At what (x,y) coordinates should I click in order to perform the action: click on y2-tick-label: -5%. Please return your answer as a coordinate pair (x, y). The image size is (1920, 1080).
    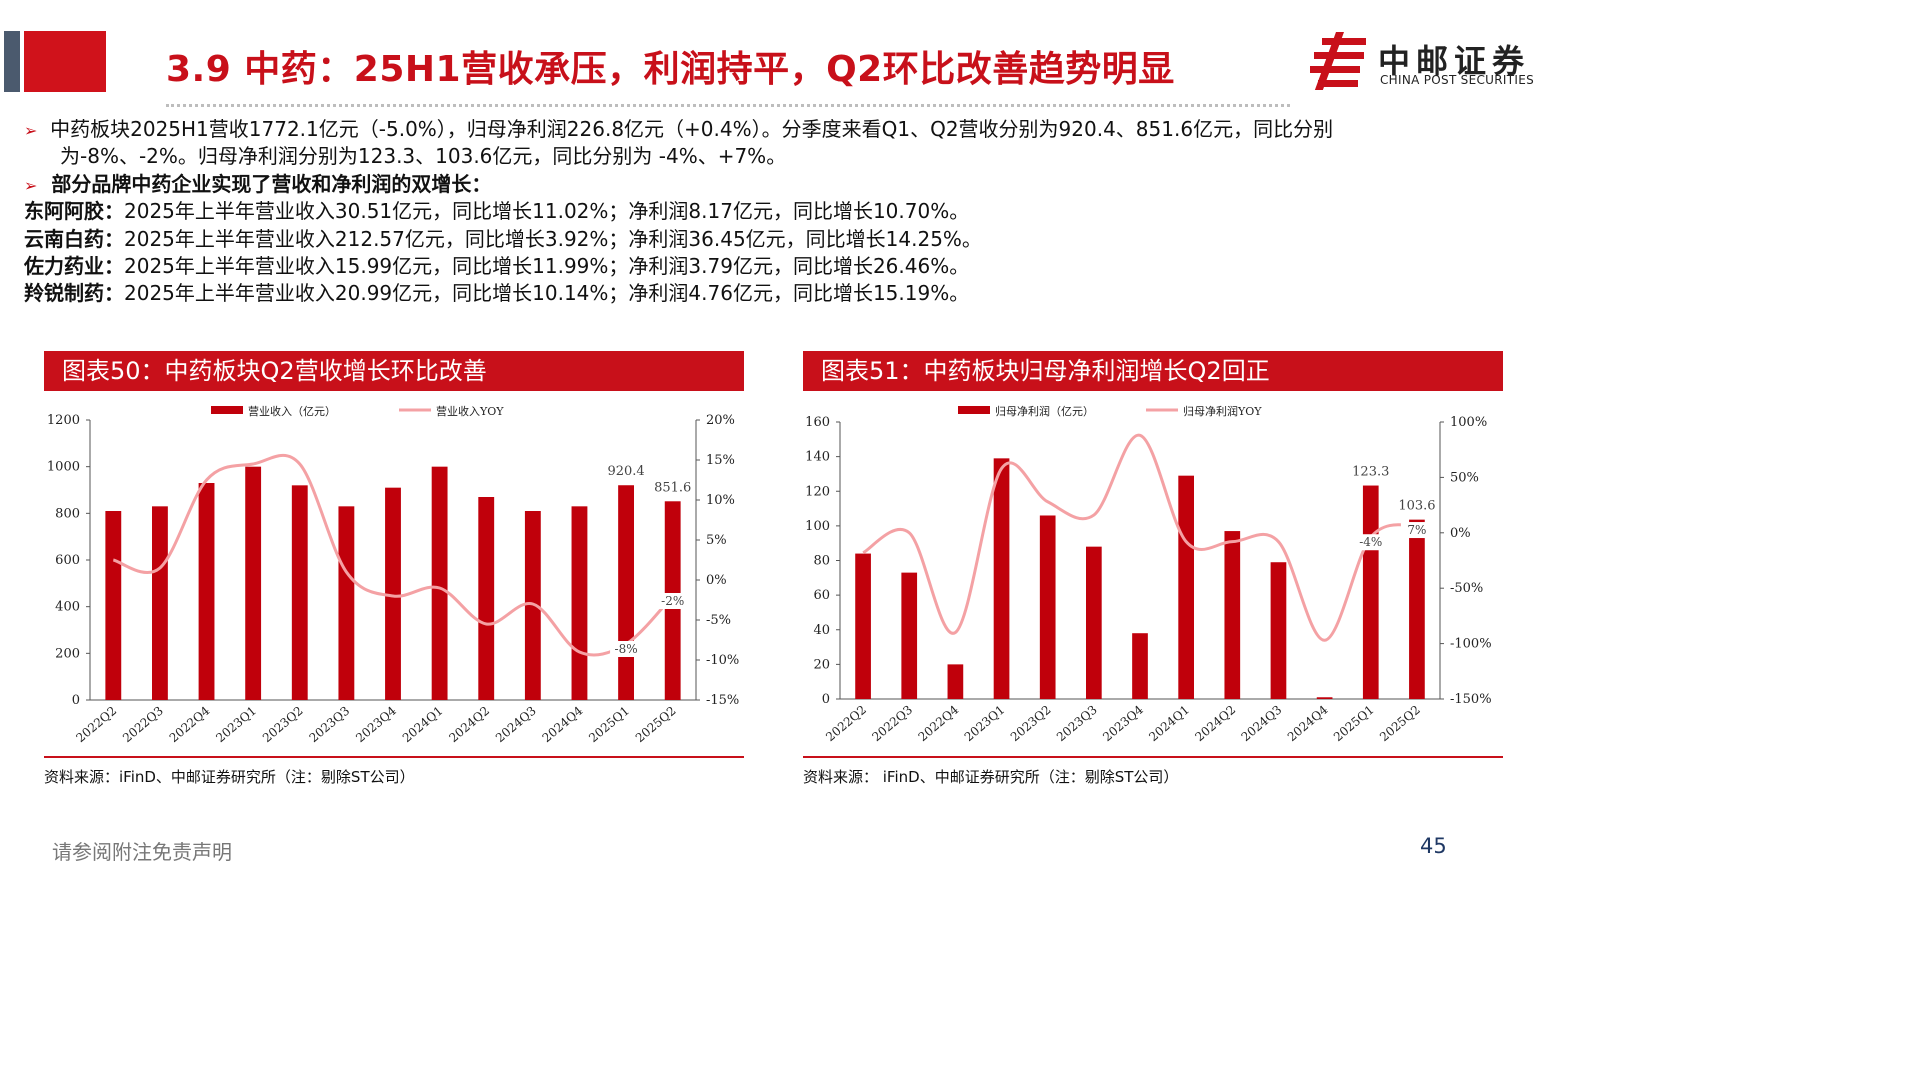
    Looking at the image, I should click on (718, 620).